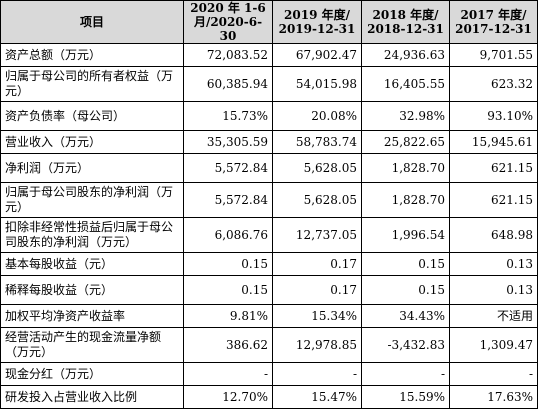  What do you see at coordinates (92, 345) in the screenshot?
I see `row-label: 经营活动产生的现金流量净额（万元）` at bounding box center [92, 345].